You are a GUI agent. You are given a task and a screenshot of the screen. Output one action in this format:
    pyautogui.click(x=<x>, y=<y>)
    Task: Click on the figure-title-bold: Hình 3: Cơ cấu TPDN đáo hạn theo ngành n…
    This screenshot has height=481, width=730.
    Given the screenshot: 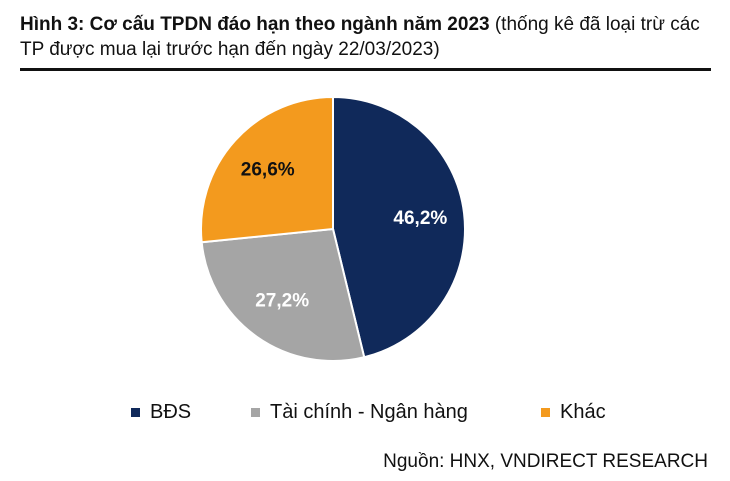 What is the action you would take?
    pyautogui.click(x=255, y=24)
    